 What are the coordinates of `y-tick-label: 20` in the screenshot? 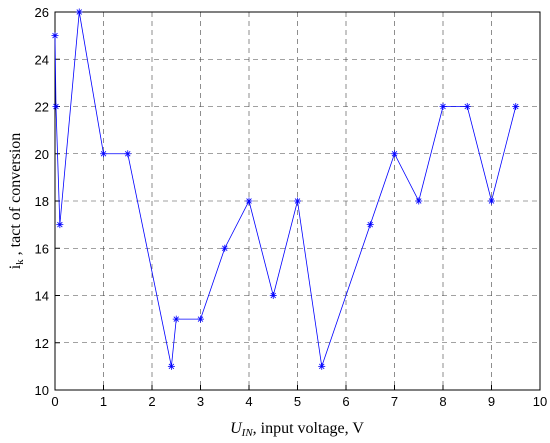 It's located at (42, 154).